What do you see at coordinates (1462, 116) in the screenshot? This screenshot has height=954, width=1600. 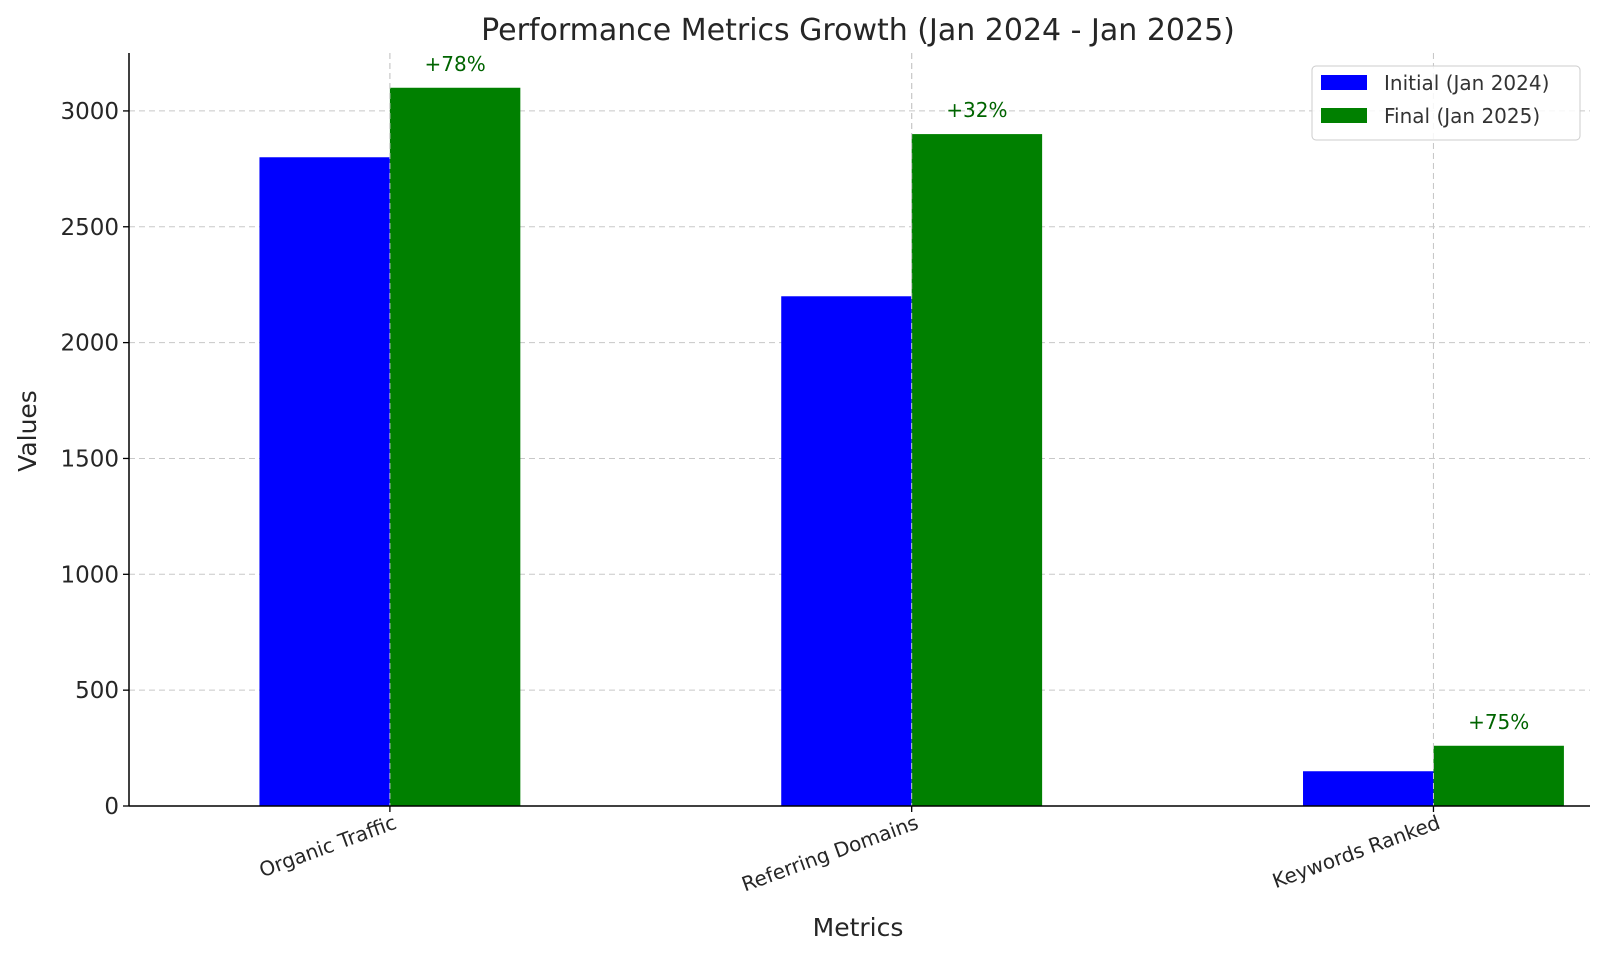 I see `legend-label: Final (Jan 2025)` at bounding box center [1462, 116].